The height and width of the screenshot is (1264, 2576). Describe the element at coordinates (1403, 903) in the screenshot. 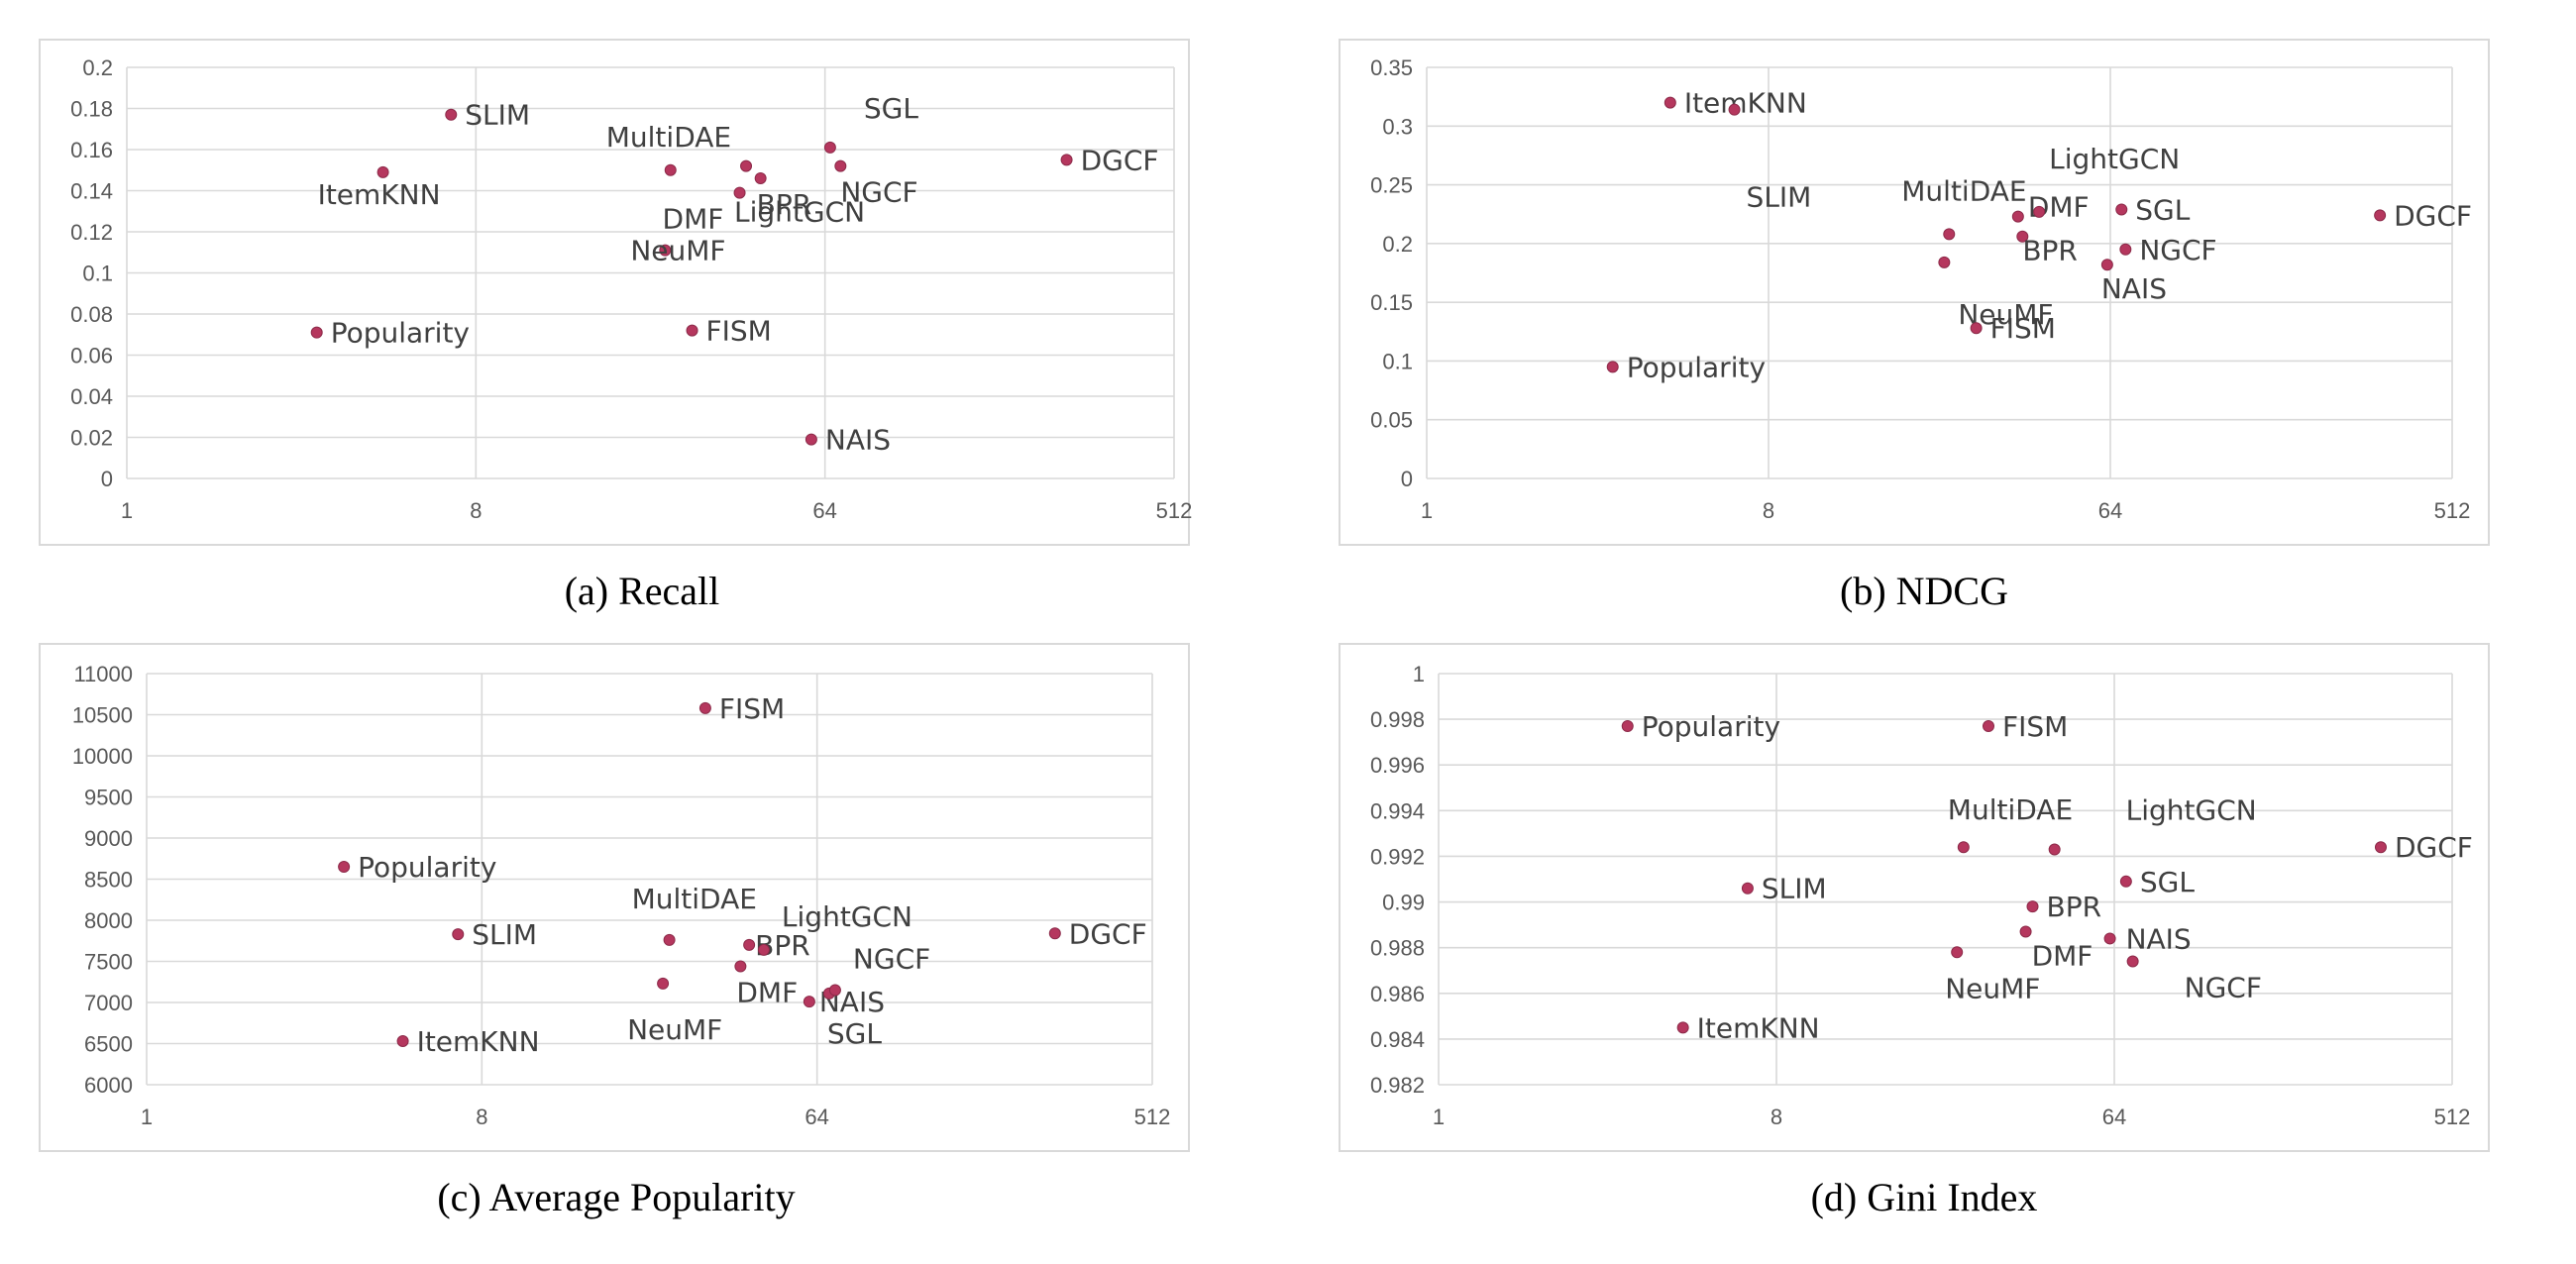

I see `y-tick-label: 0.99` at that location.